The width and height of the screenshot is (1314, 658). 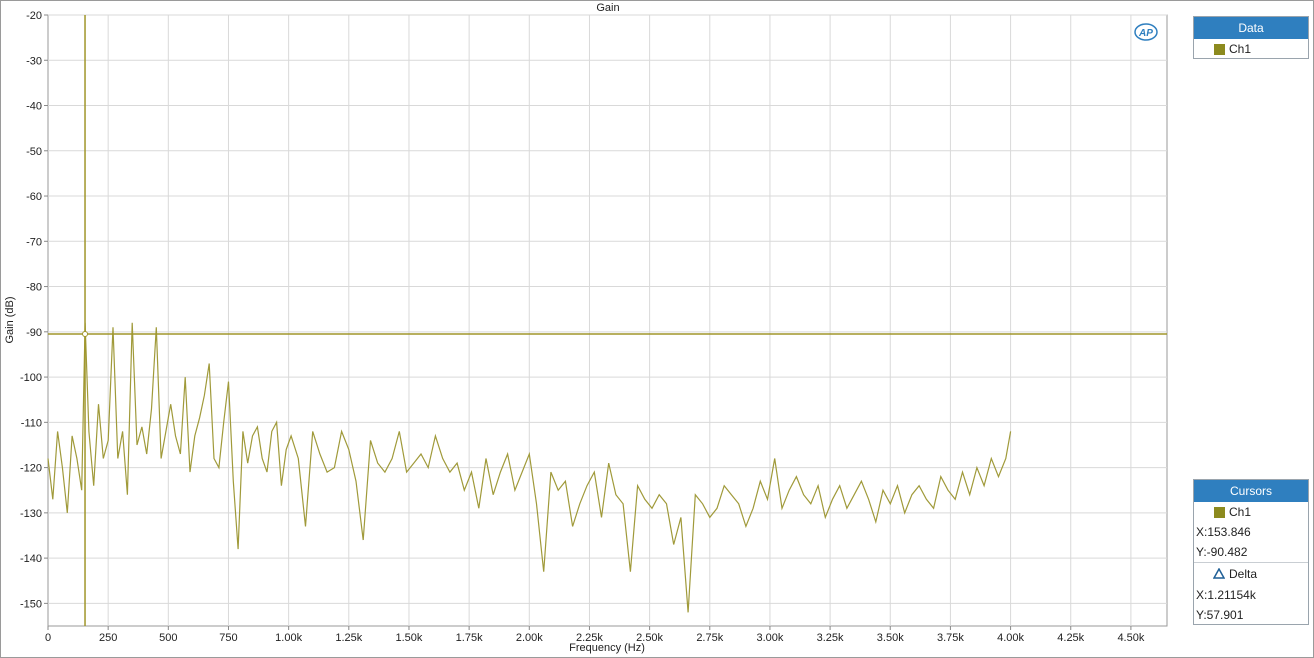 I want to click on x-tick-label: 1.50k, so click(x=409, y=638).